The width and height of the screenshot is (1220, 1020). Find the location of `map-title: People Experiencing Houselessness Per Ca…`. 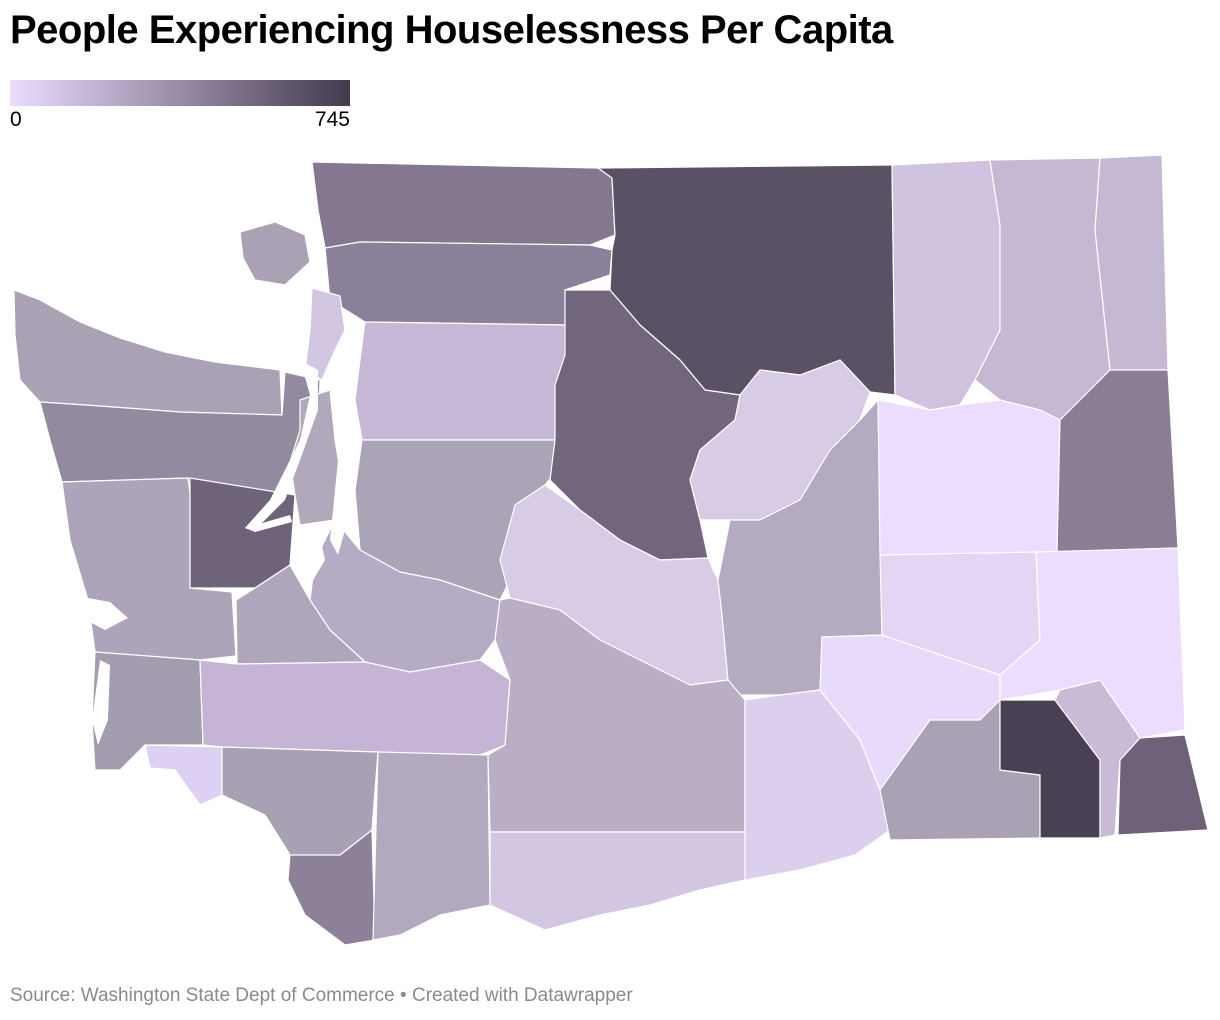

map-title: People Experiencing Houselessness Per Ca… is located at coordinates (451, 30).